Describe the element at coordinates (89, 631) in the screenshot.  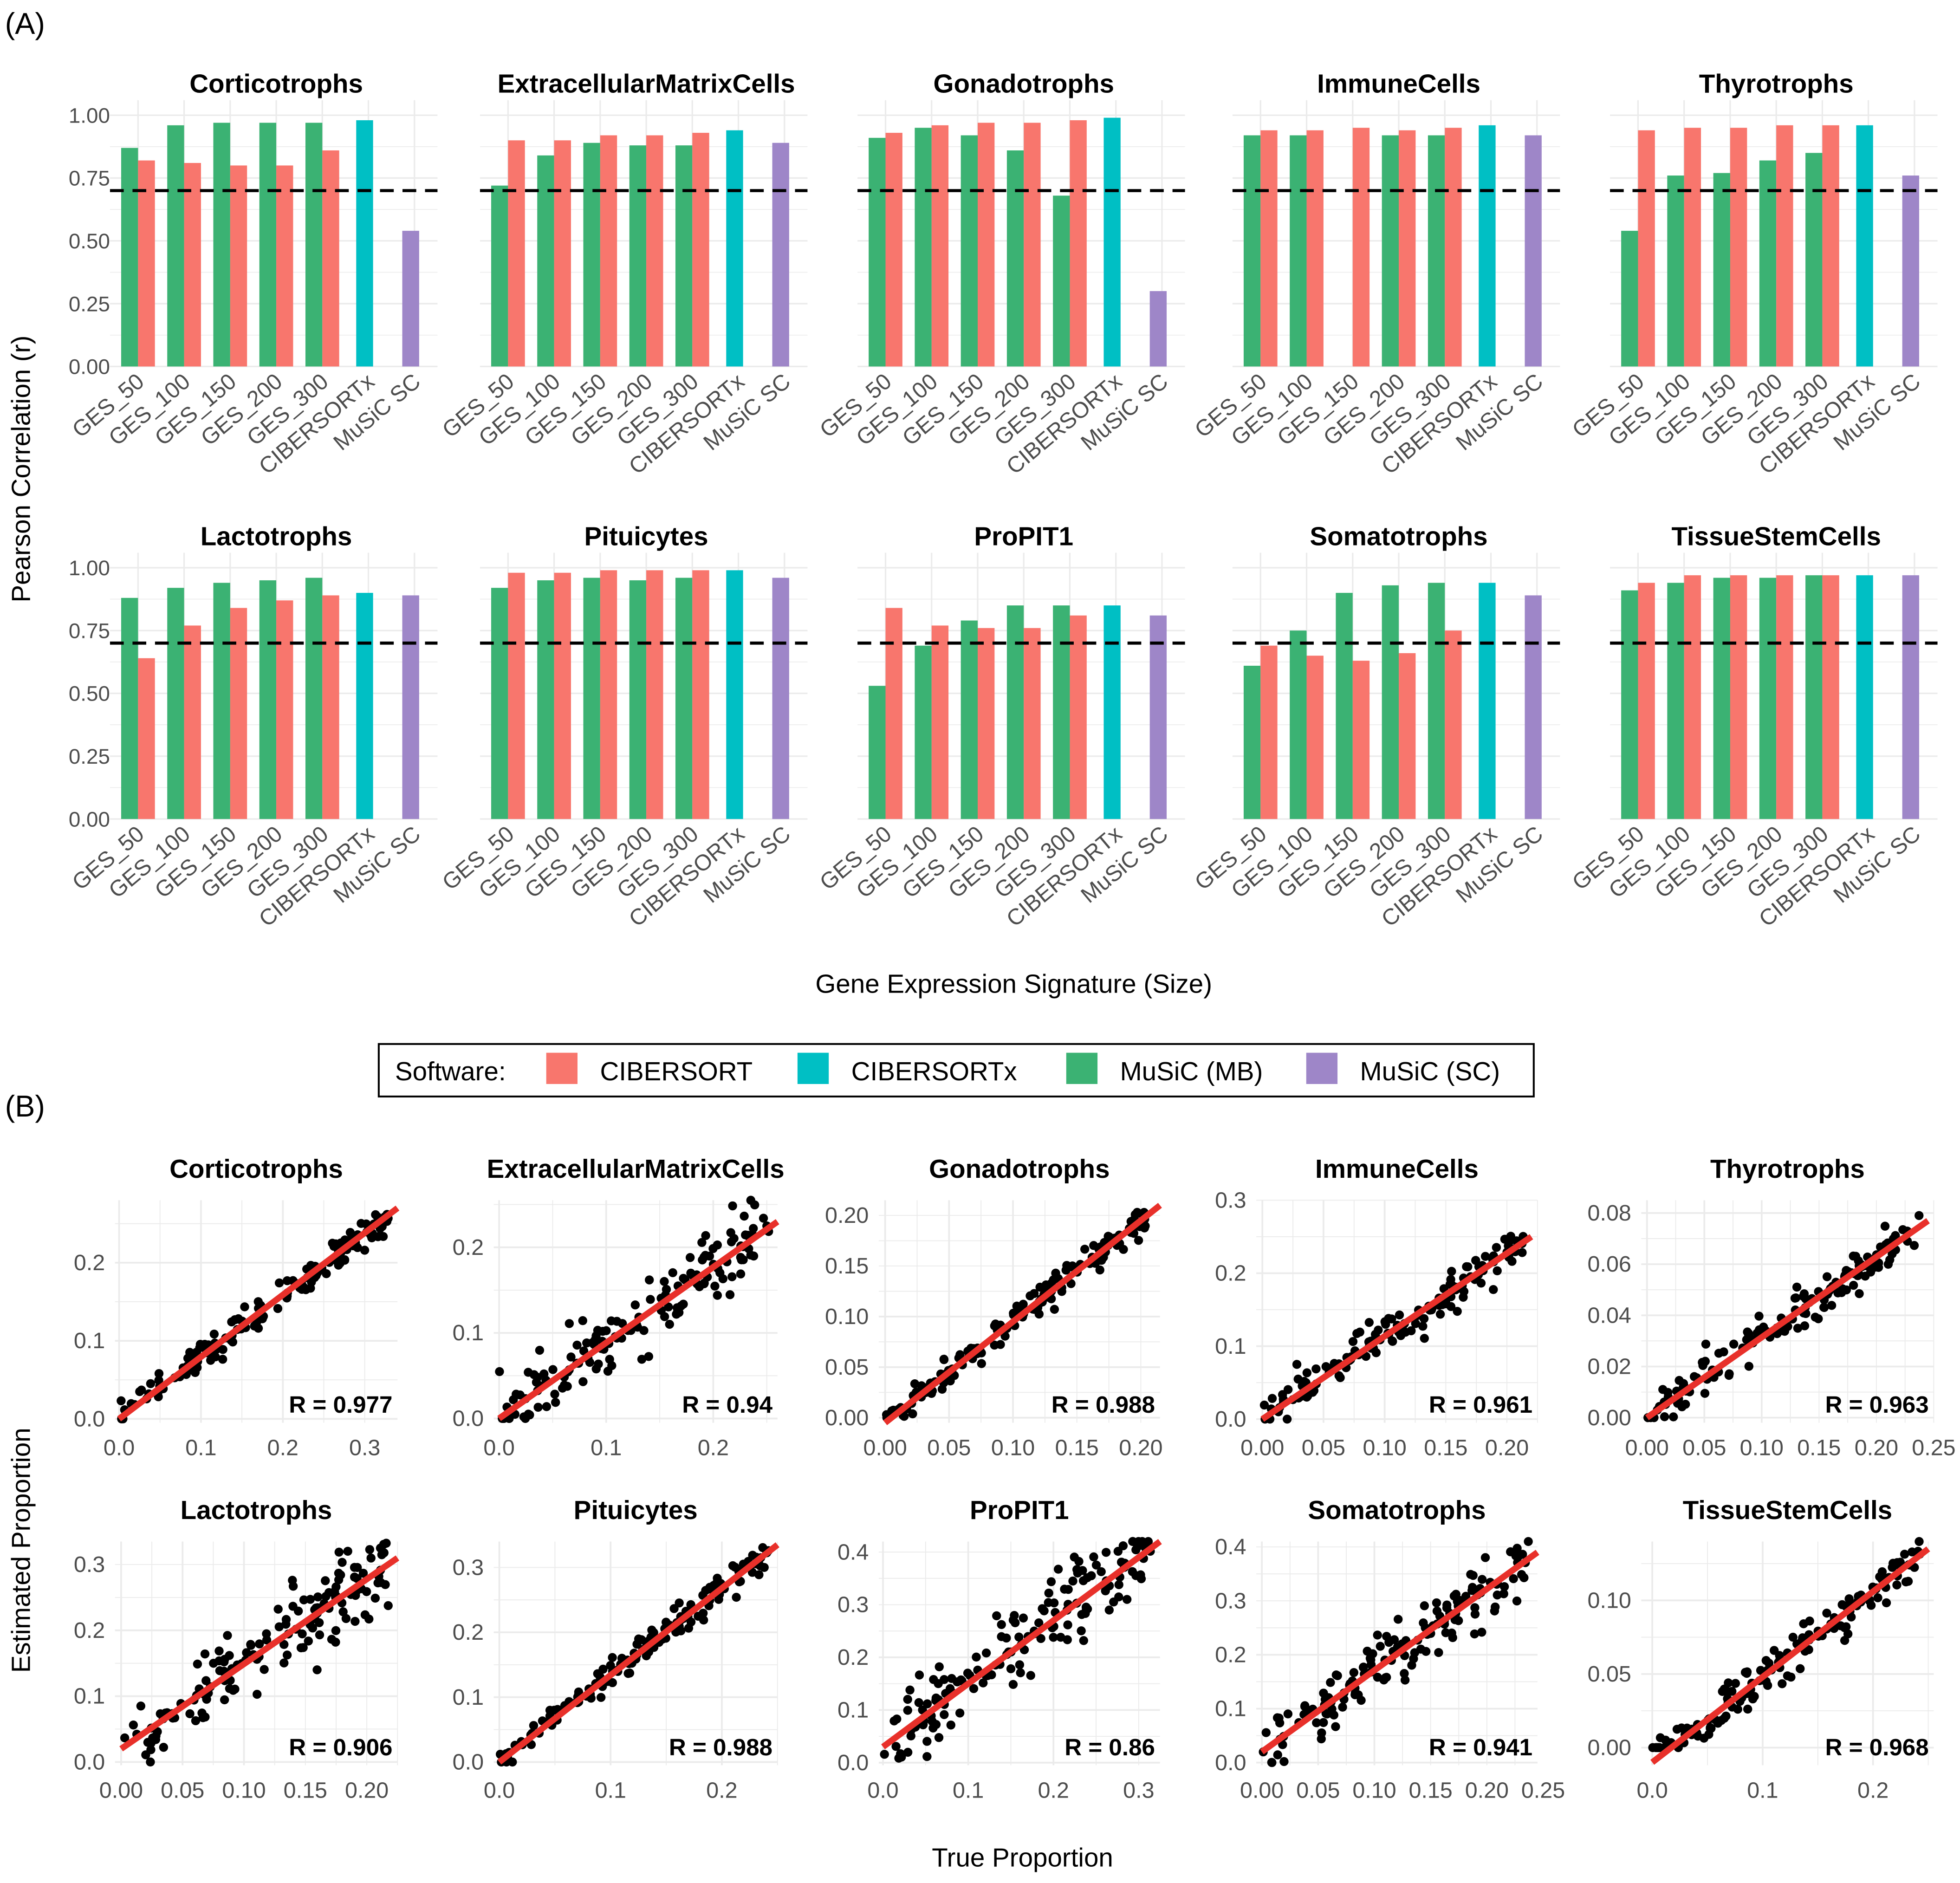
I see `y-tick-label: 0.75` at that location.